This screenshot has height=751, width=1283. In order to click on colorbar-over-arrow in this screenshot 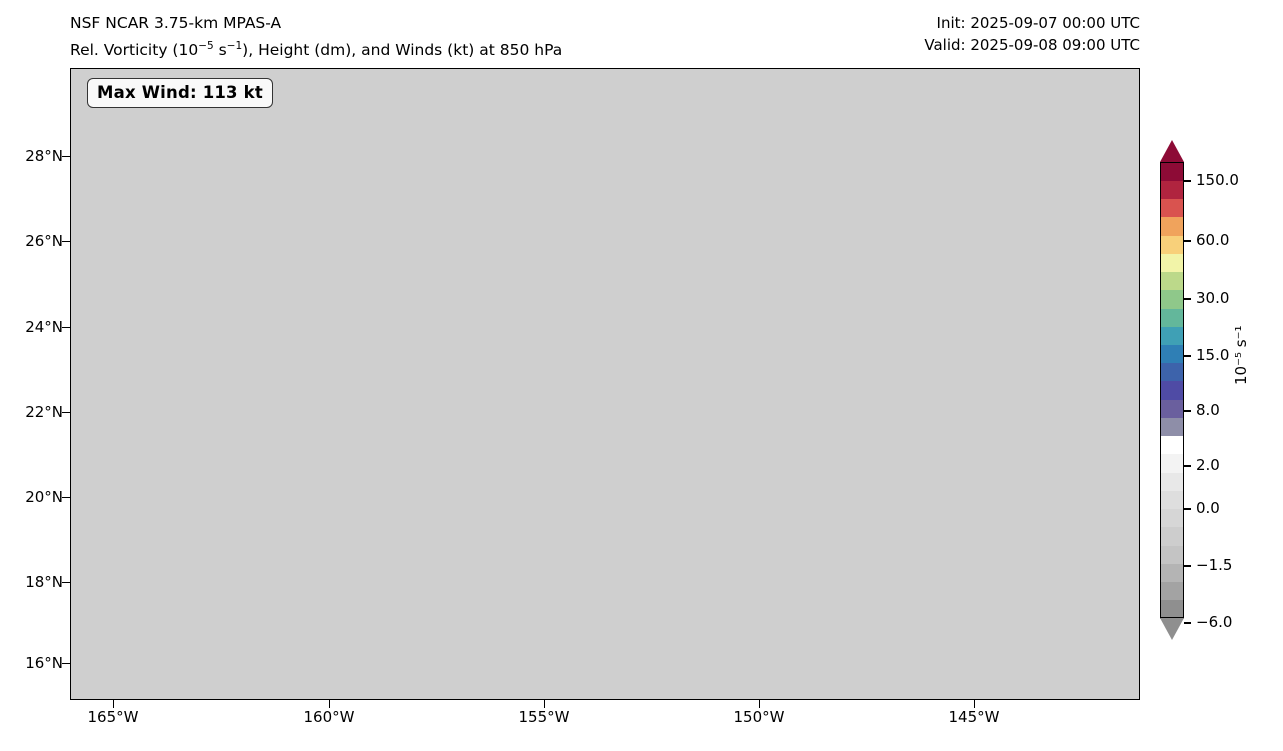, I will do `click(1172, 151)`.